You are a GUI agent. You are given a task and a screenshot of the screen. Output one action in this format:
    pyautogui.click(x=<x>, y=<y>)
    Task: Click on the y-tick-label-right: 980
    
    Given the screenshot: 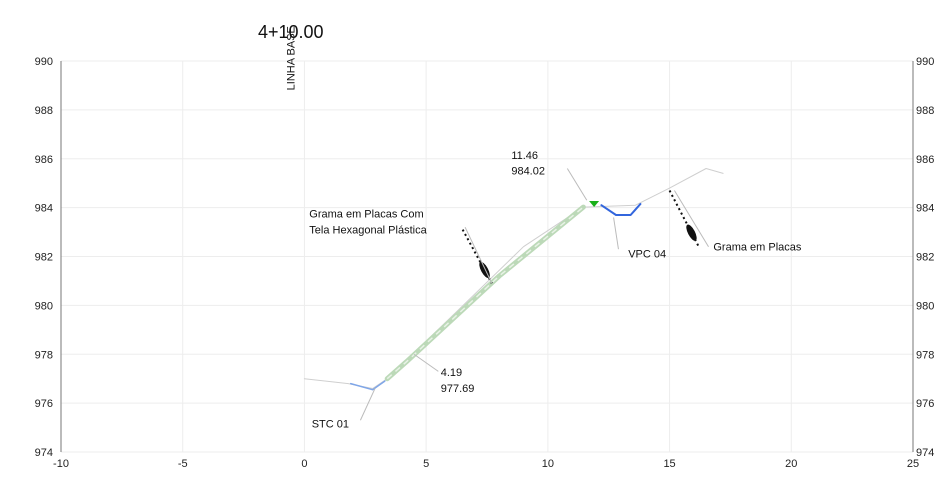 What is the action you would take?
    pyautogui.click(x=925, y=306)
    